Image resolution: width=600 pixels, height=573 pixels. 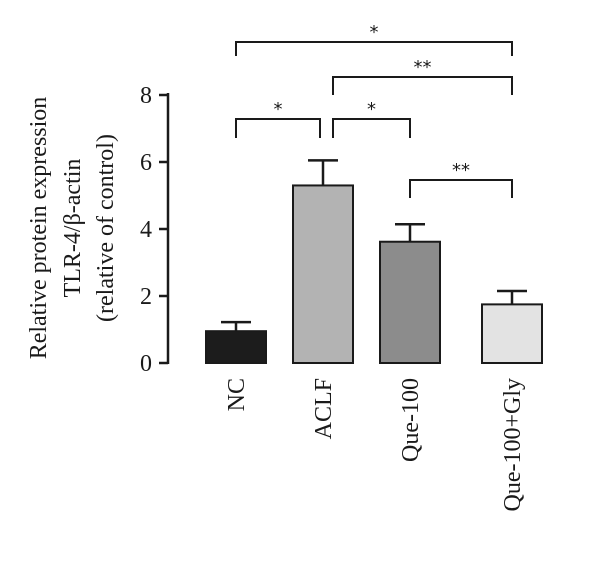 What do you see at coordinates (237, 394) in the screenshot?
I see `x-category-label: NC` at bounding box center [237, 394].